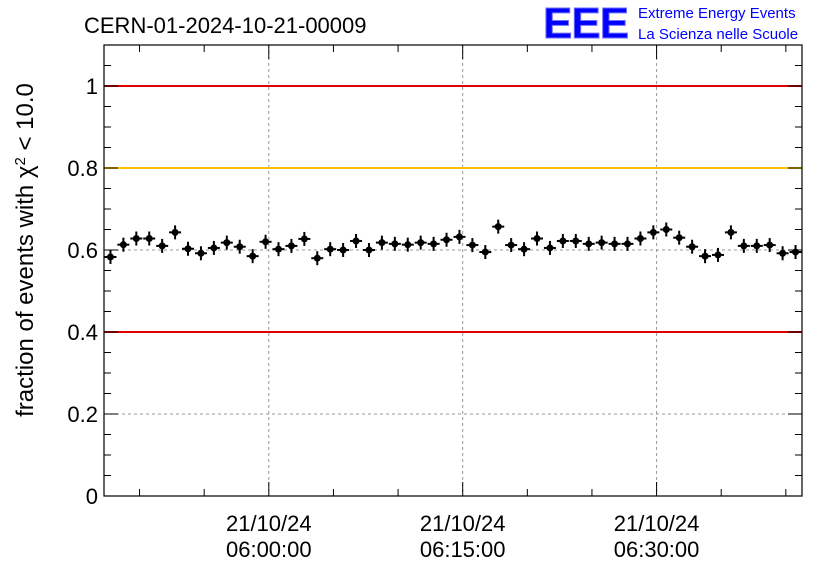 Image resolution: width=836 pixels, height=572 pixels. I want to click on y-axis-label-main: fraction of events with χ, so click(25, 291).